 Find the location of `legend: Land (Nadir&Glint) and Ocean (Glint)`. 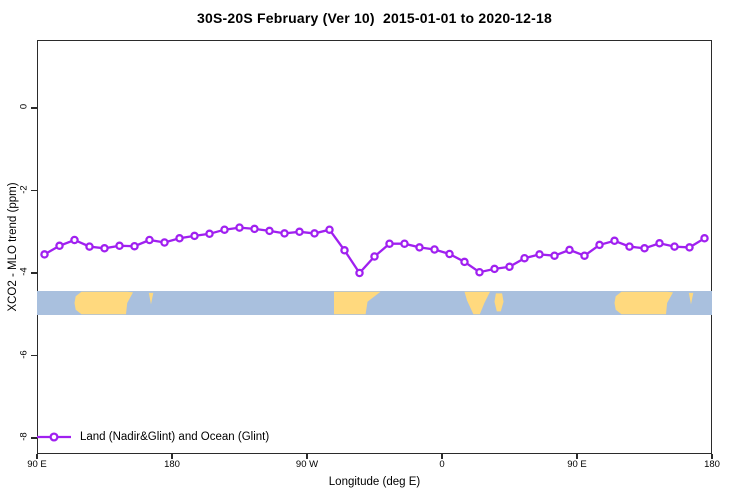

legend: Land (Nadir&Glint) and Ocean (Glint) is located at coordinates (152, 437).